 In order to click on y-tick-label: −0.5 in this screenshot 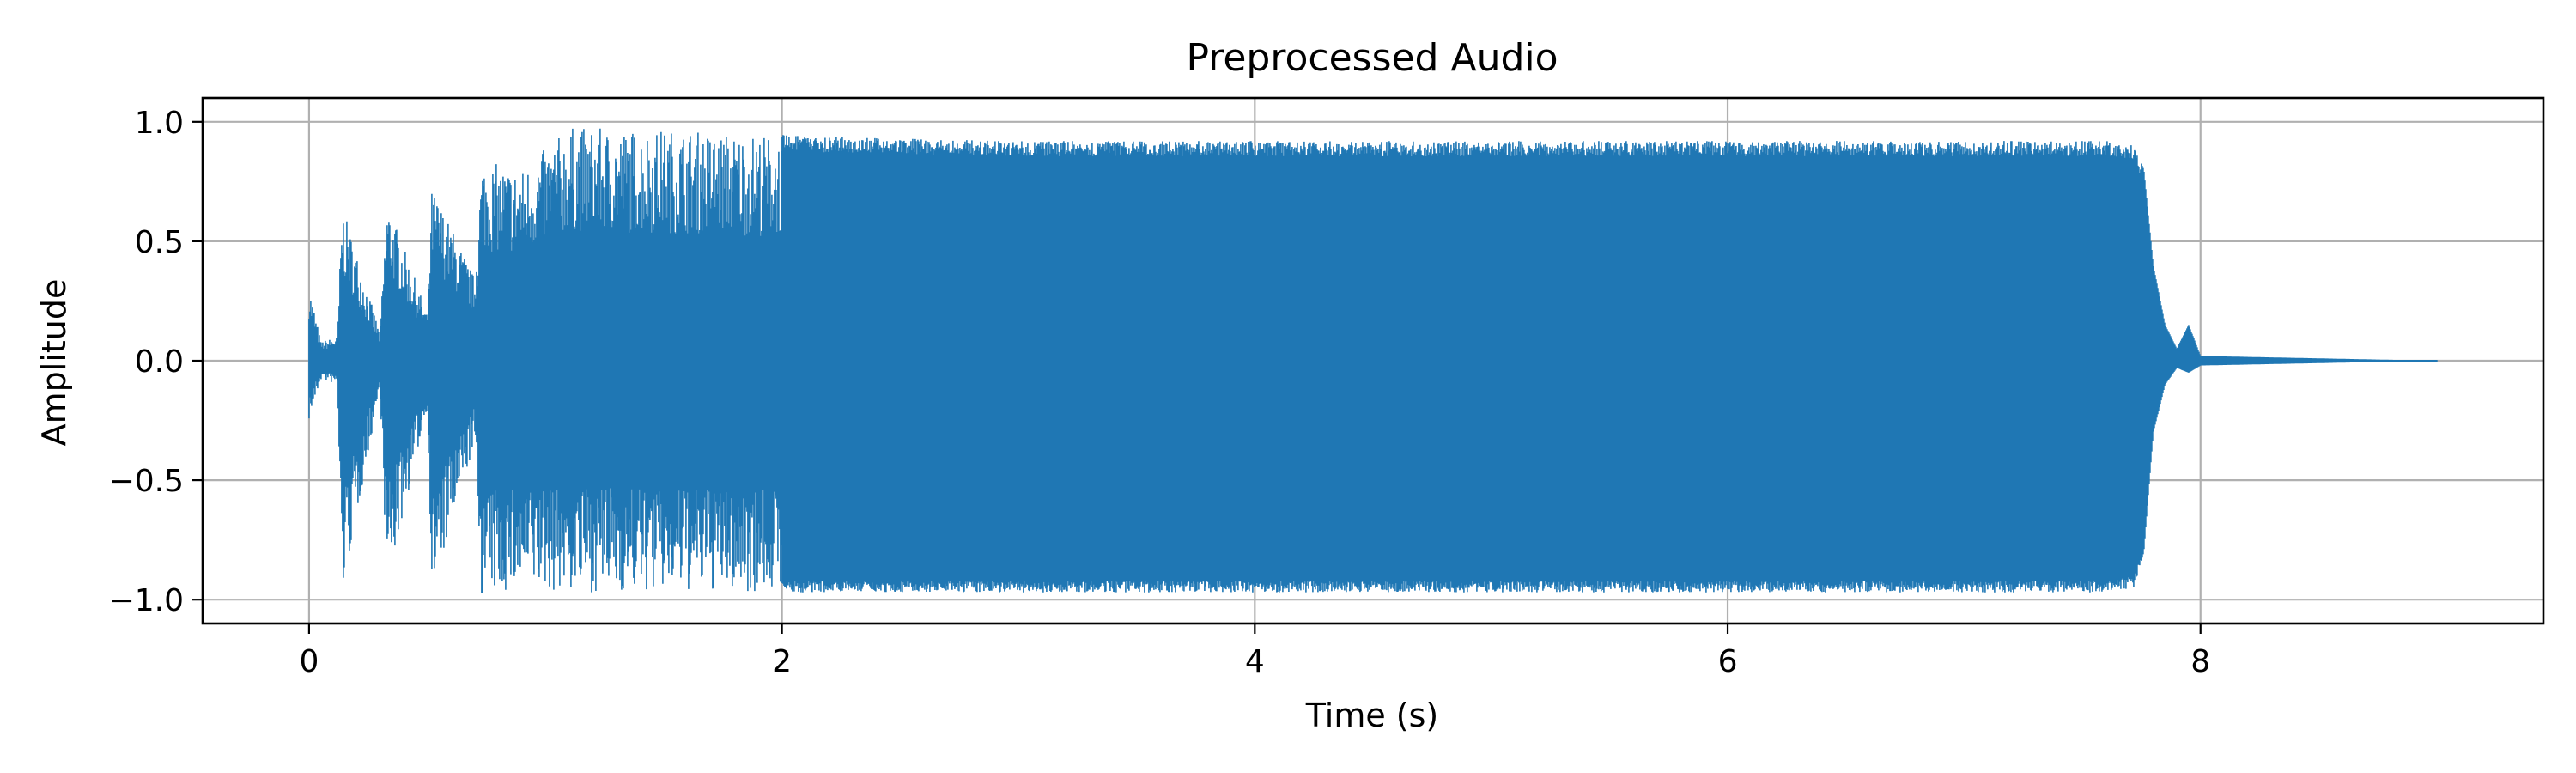, I will do `click(146, 481)`.